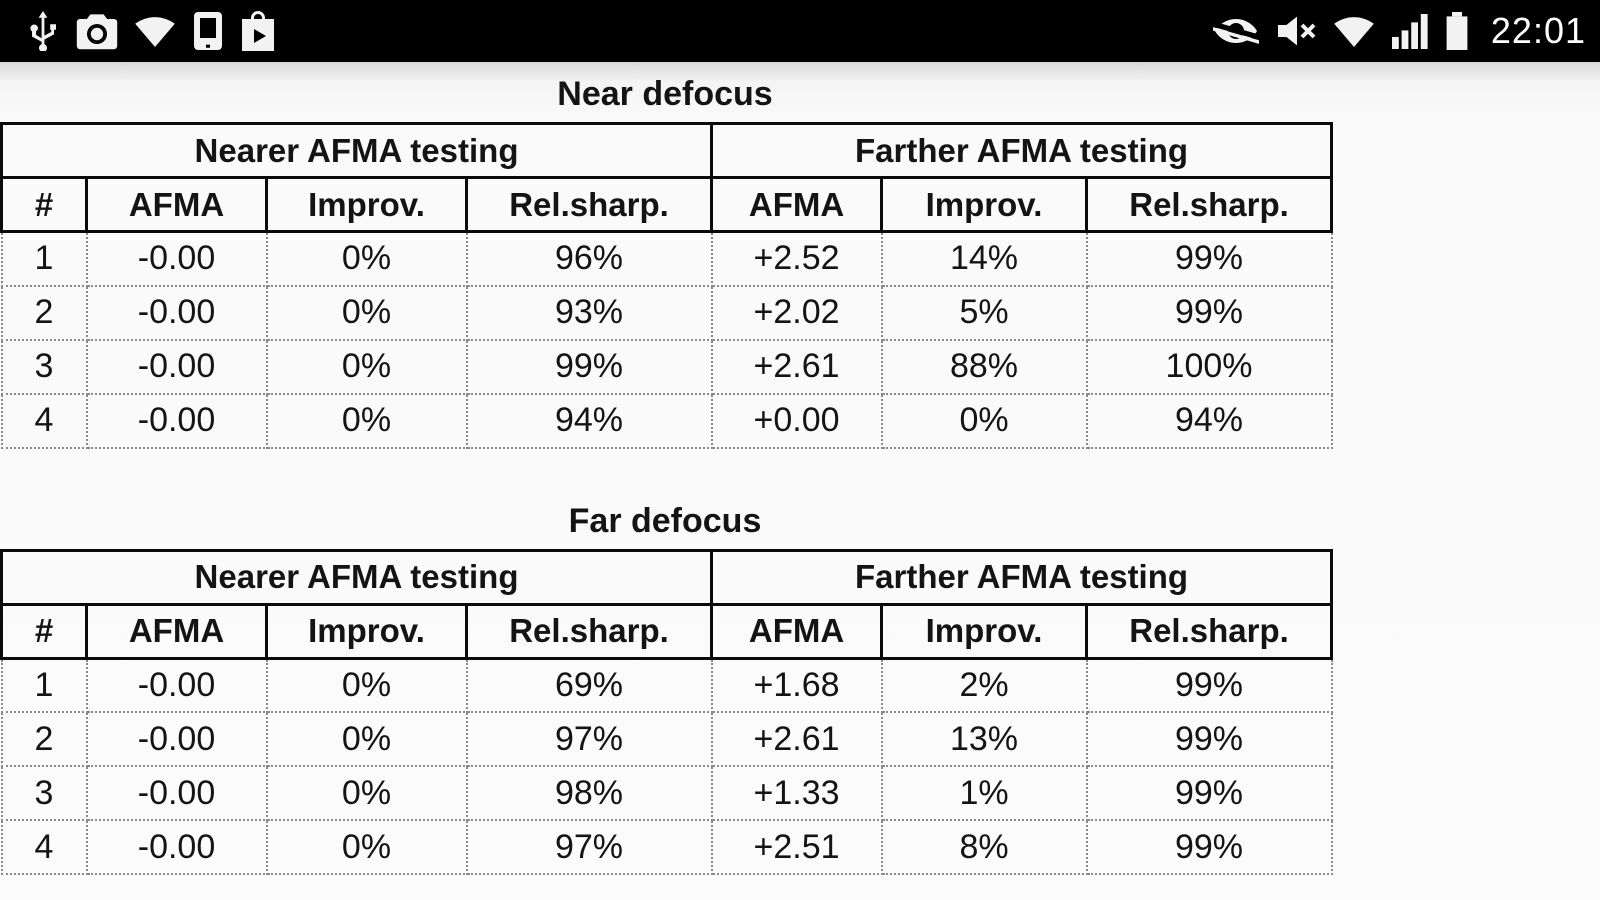 Image resolution: width=1600 pixels, height=900 pixels. Describe the element at coordinates (984, 793) in the screenshot. I see `cell: 1%` at that location.